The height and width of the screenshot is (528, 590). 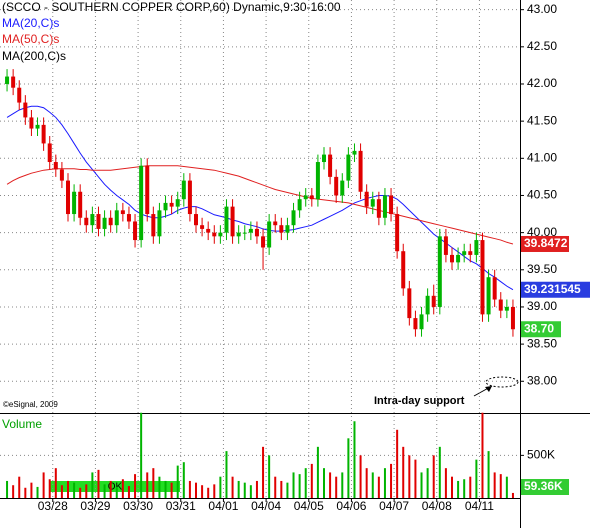 I want to click on annotation-arrowhead, so click(x=488, y=389).